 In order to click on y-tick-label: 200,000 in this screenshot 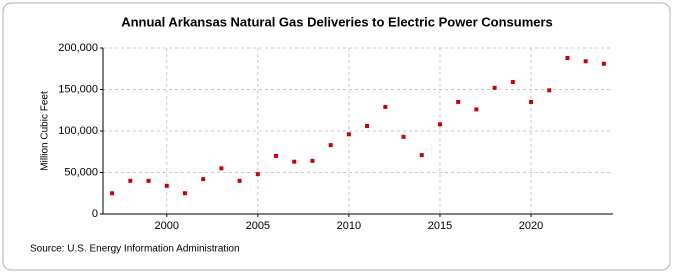, I will do `click(78, 48)`.